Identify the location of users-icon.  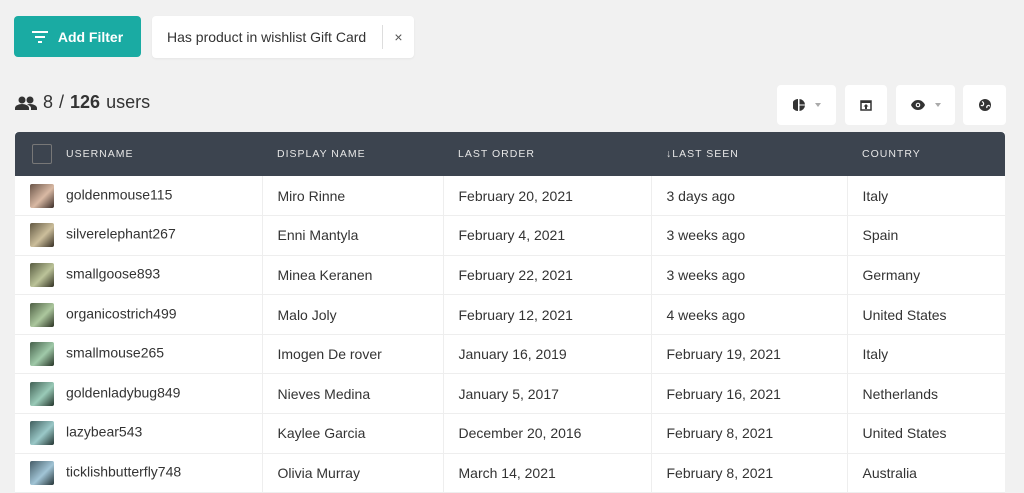
(26, 103).